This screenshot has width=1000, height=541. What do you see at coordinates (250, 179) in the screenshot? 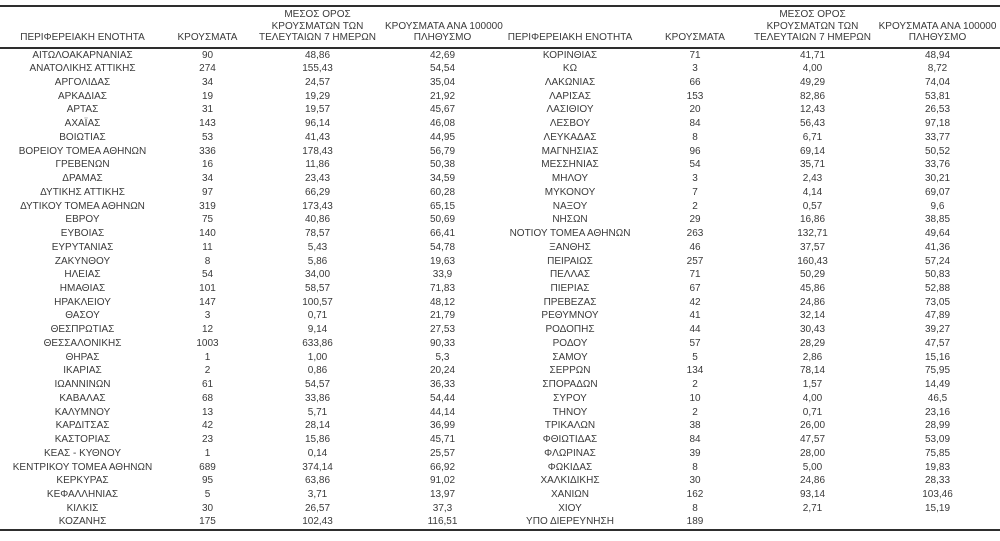
I see `table-row: ΔΡΑΜΑΣ 34 23,43 34,59` at bounding box center [250, 179].